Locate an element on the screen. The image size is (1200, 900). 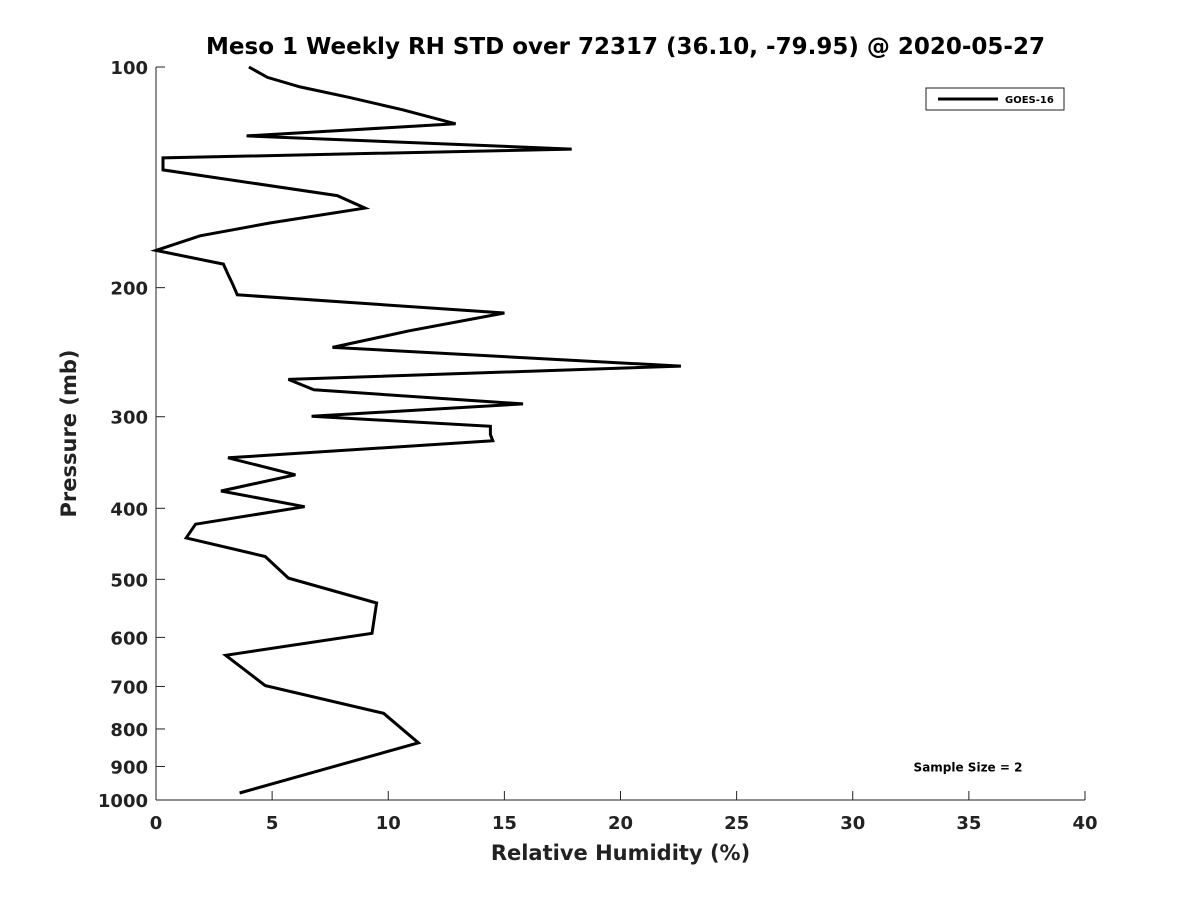
legend-label: GOES-16 is located at coordinates (1029, 100).